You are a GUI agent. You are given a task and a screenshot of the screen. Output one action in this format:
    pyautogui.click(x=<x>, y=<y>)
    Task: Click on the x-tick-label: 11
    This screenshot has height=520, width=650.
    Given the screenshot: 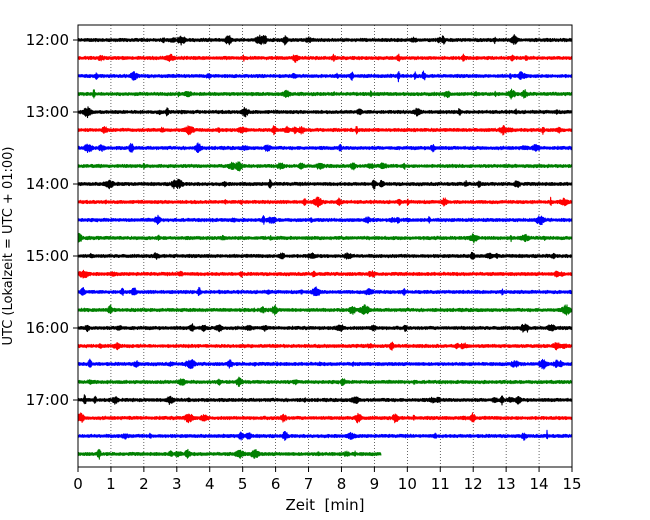 What is the action you would take?
    pyautogui.click(x=440, y=484)
    